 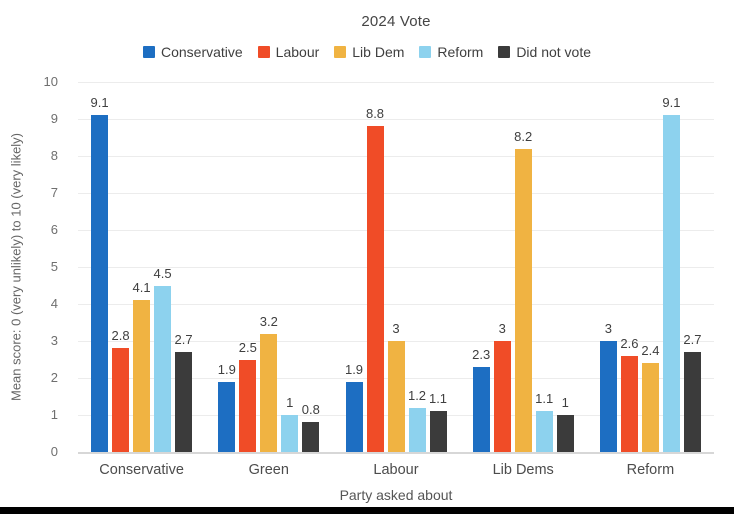 What do you see at coordinates (650, 470) in the screenshot?
I see `x-tick-label-reform: Reform` at bounding box center [650, 470].